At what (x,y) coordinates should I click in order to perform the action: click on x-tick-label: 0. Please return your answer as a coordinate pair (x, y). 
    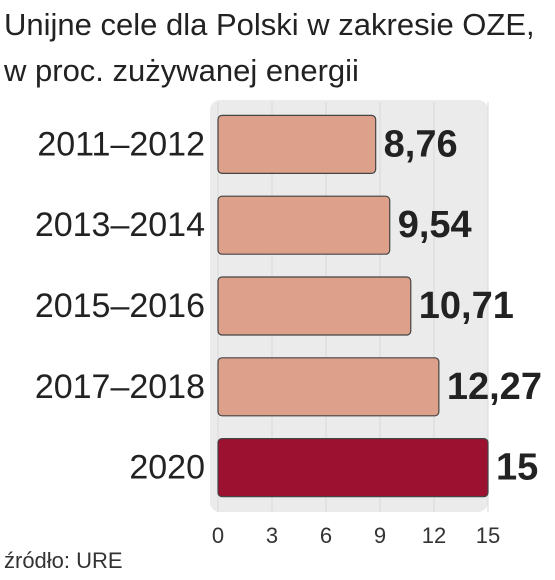
    Looking at the image, I should click on (218, 535).